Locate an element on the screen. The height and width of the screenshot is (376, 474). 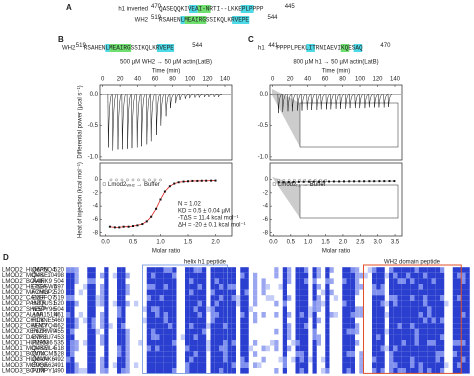
accession: E2RFQ7 is located at coordinates (44, 299).